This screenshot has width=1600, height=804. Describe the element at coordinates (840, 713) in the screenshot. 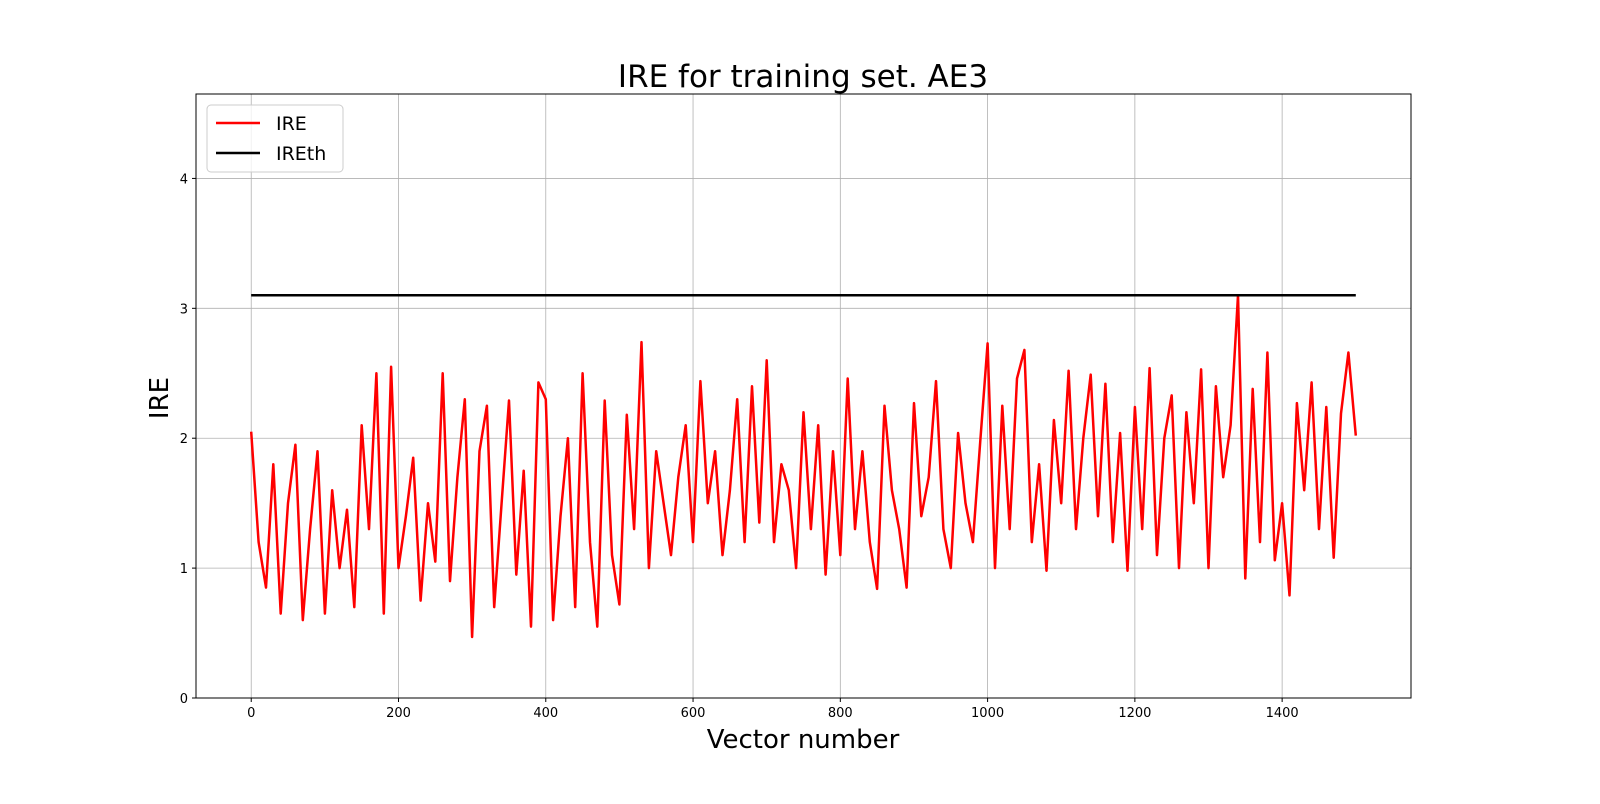

I see `x-tick-label: 800` at that location.